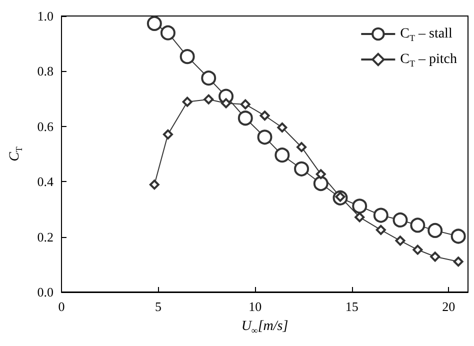  What do you see at coordinates (45, 16) in the screenshot?
I see `y-tick-label: 1.0` at bounding box center [45, 16].